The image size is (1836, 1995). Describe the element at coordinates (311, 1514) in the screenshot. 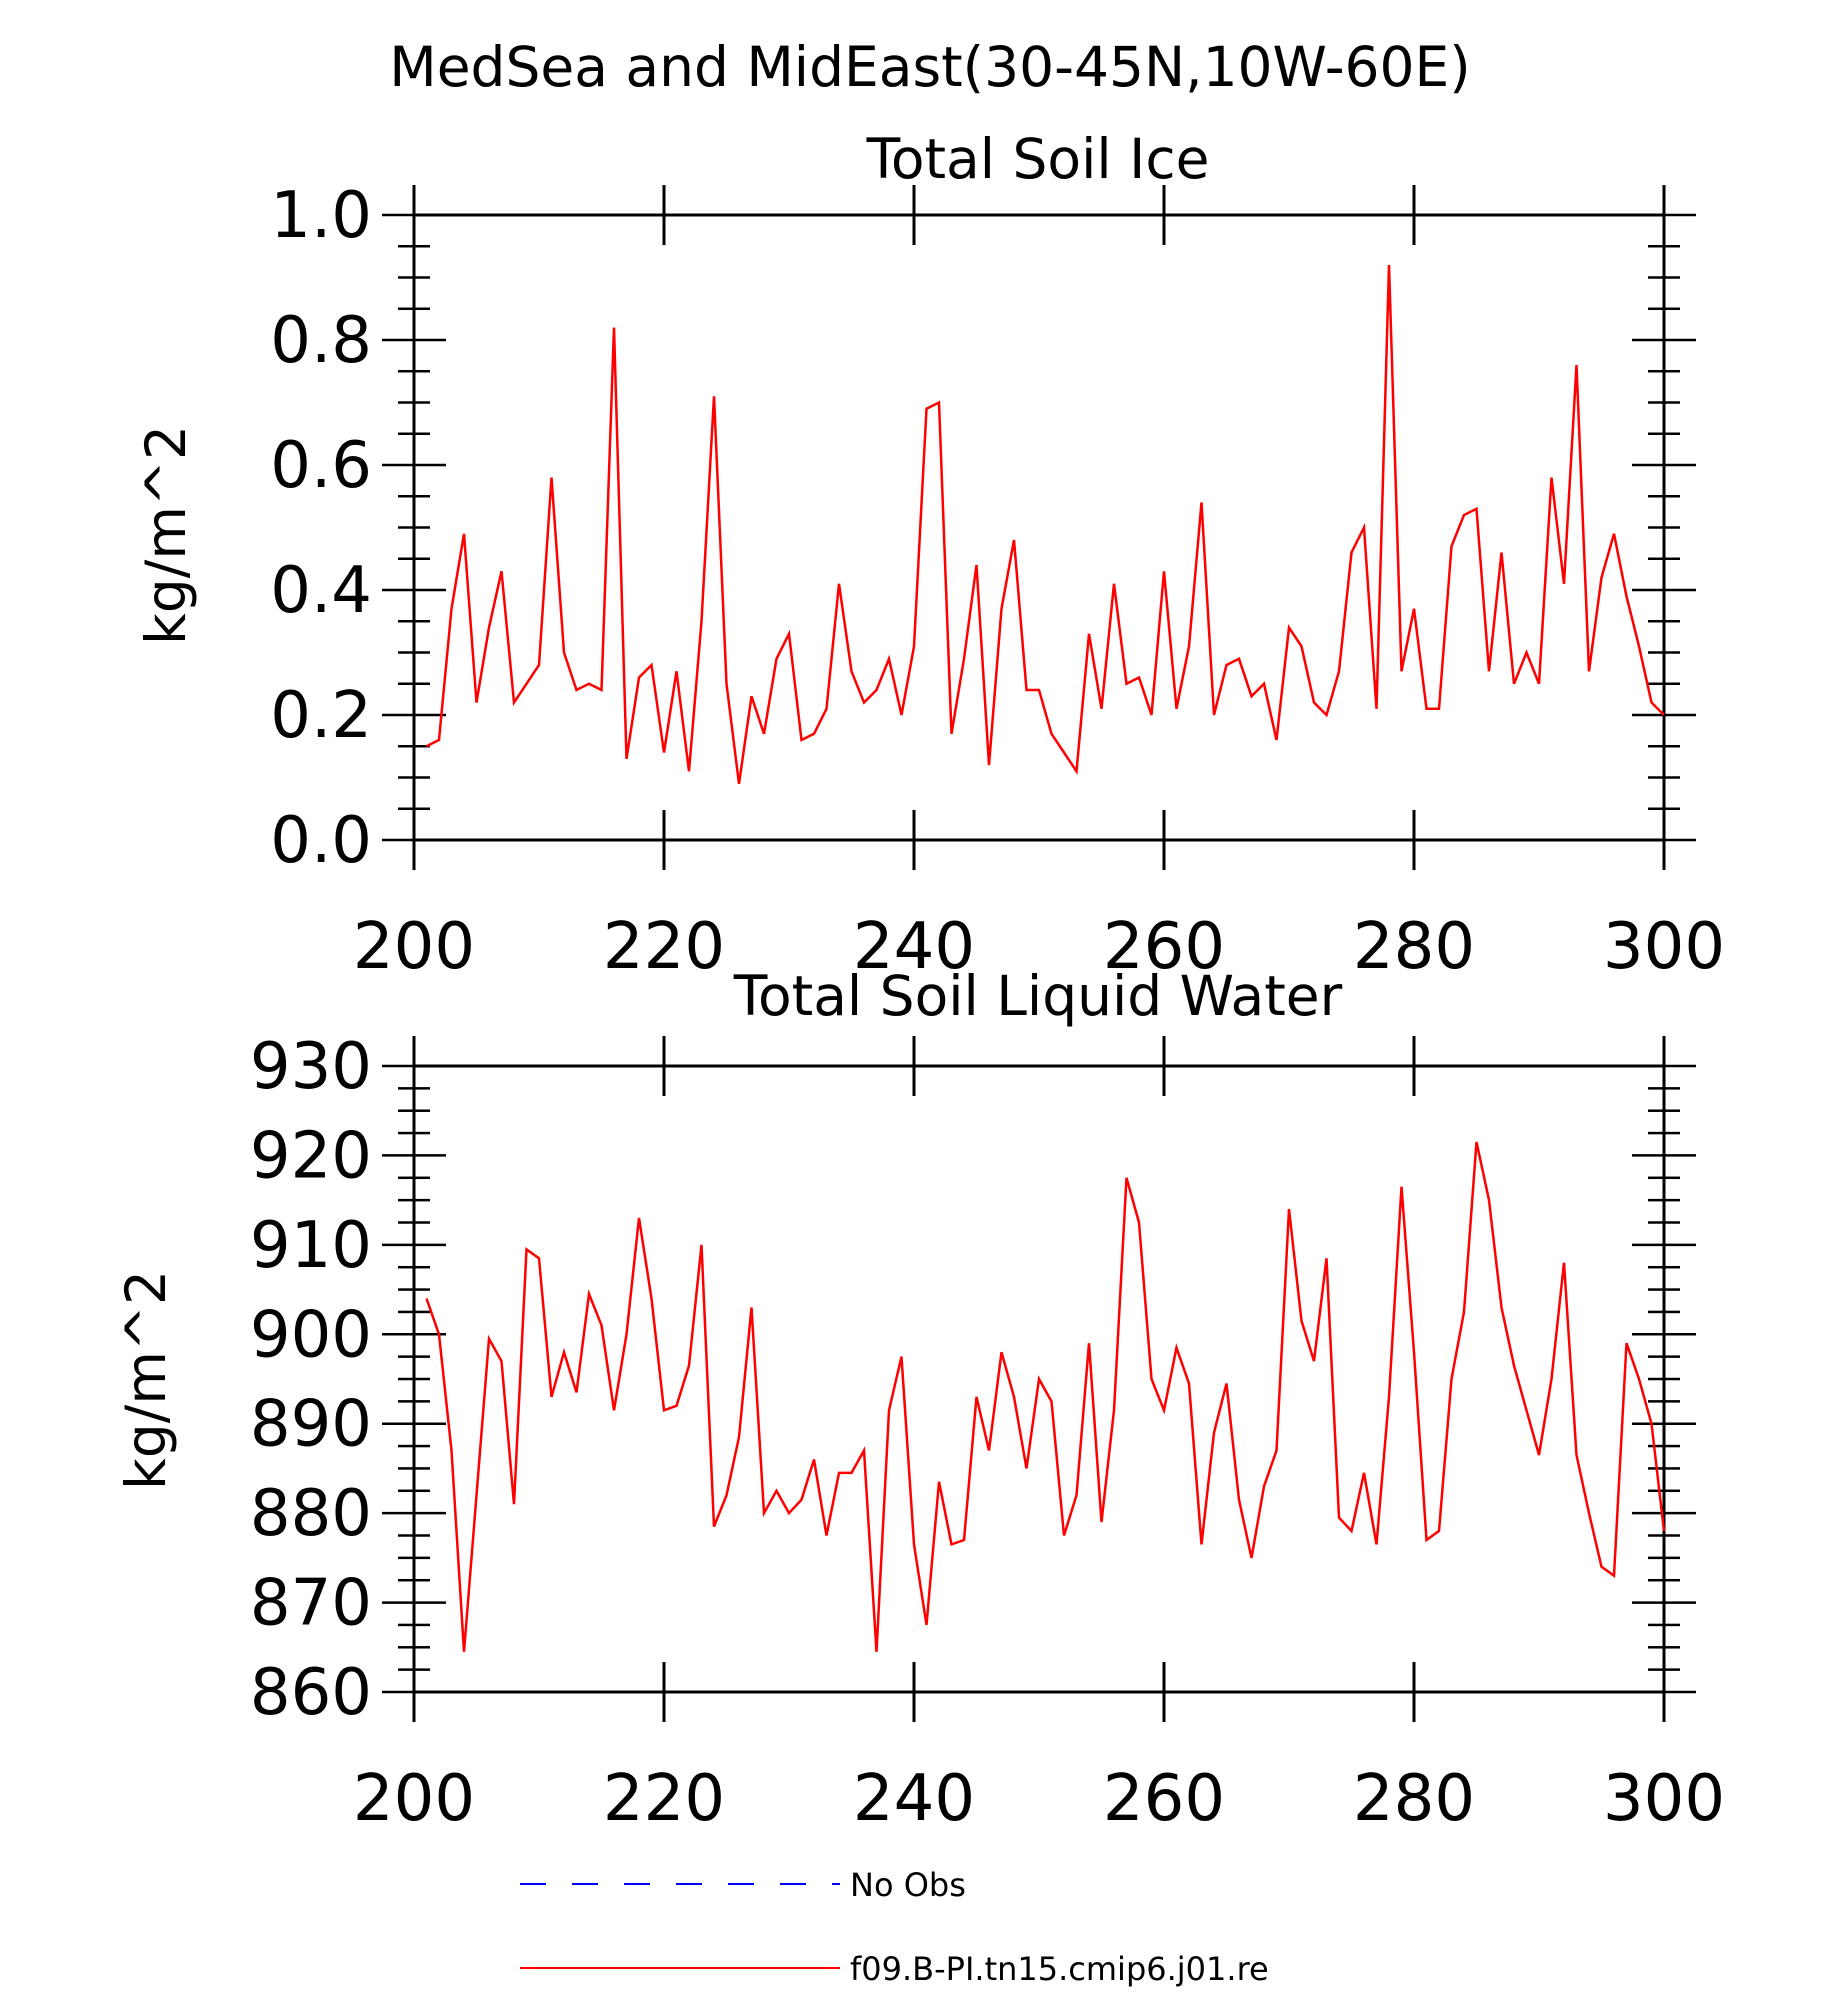

I see `y-tick-label: 880` at that location.